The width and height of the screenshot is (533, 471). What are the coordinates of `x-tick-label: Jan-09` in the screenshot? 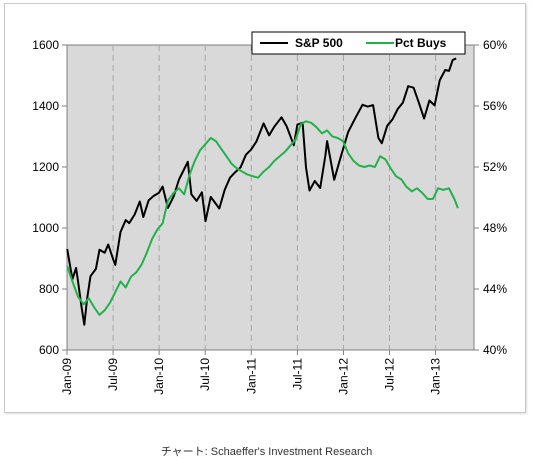 It's located at (67, 376).